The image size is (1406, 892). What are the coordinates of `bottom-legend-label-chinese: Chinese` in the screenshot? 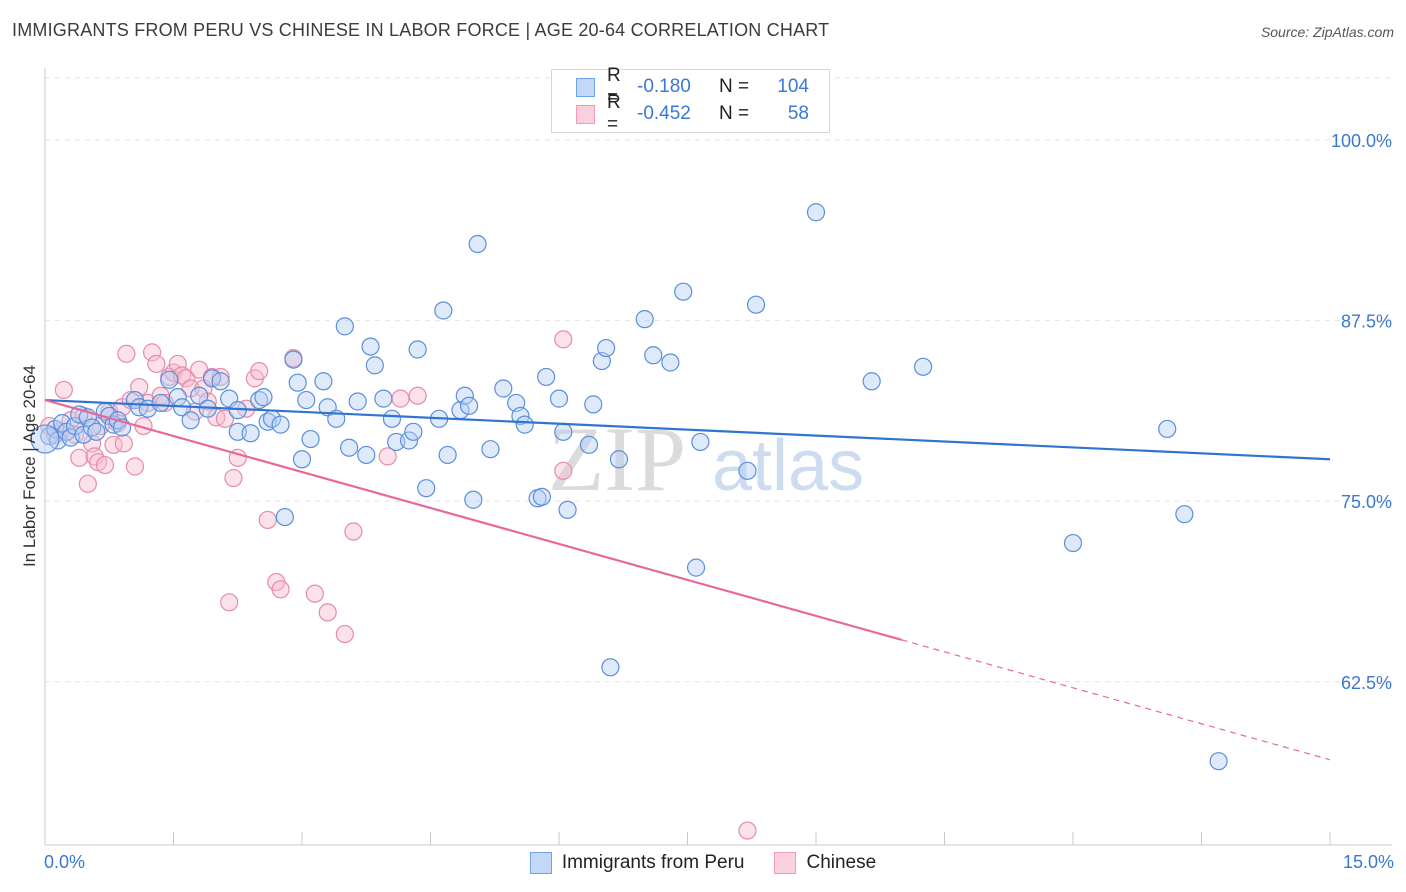 It's located at (841, 862).